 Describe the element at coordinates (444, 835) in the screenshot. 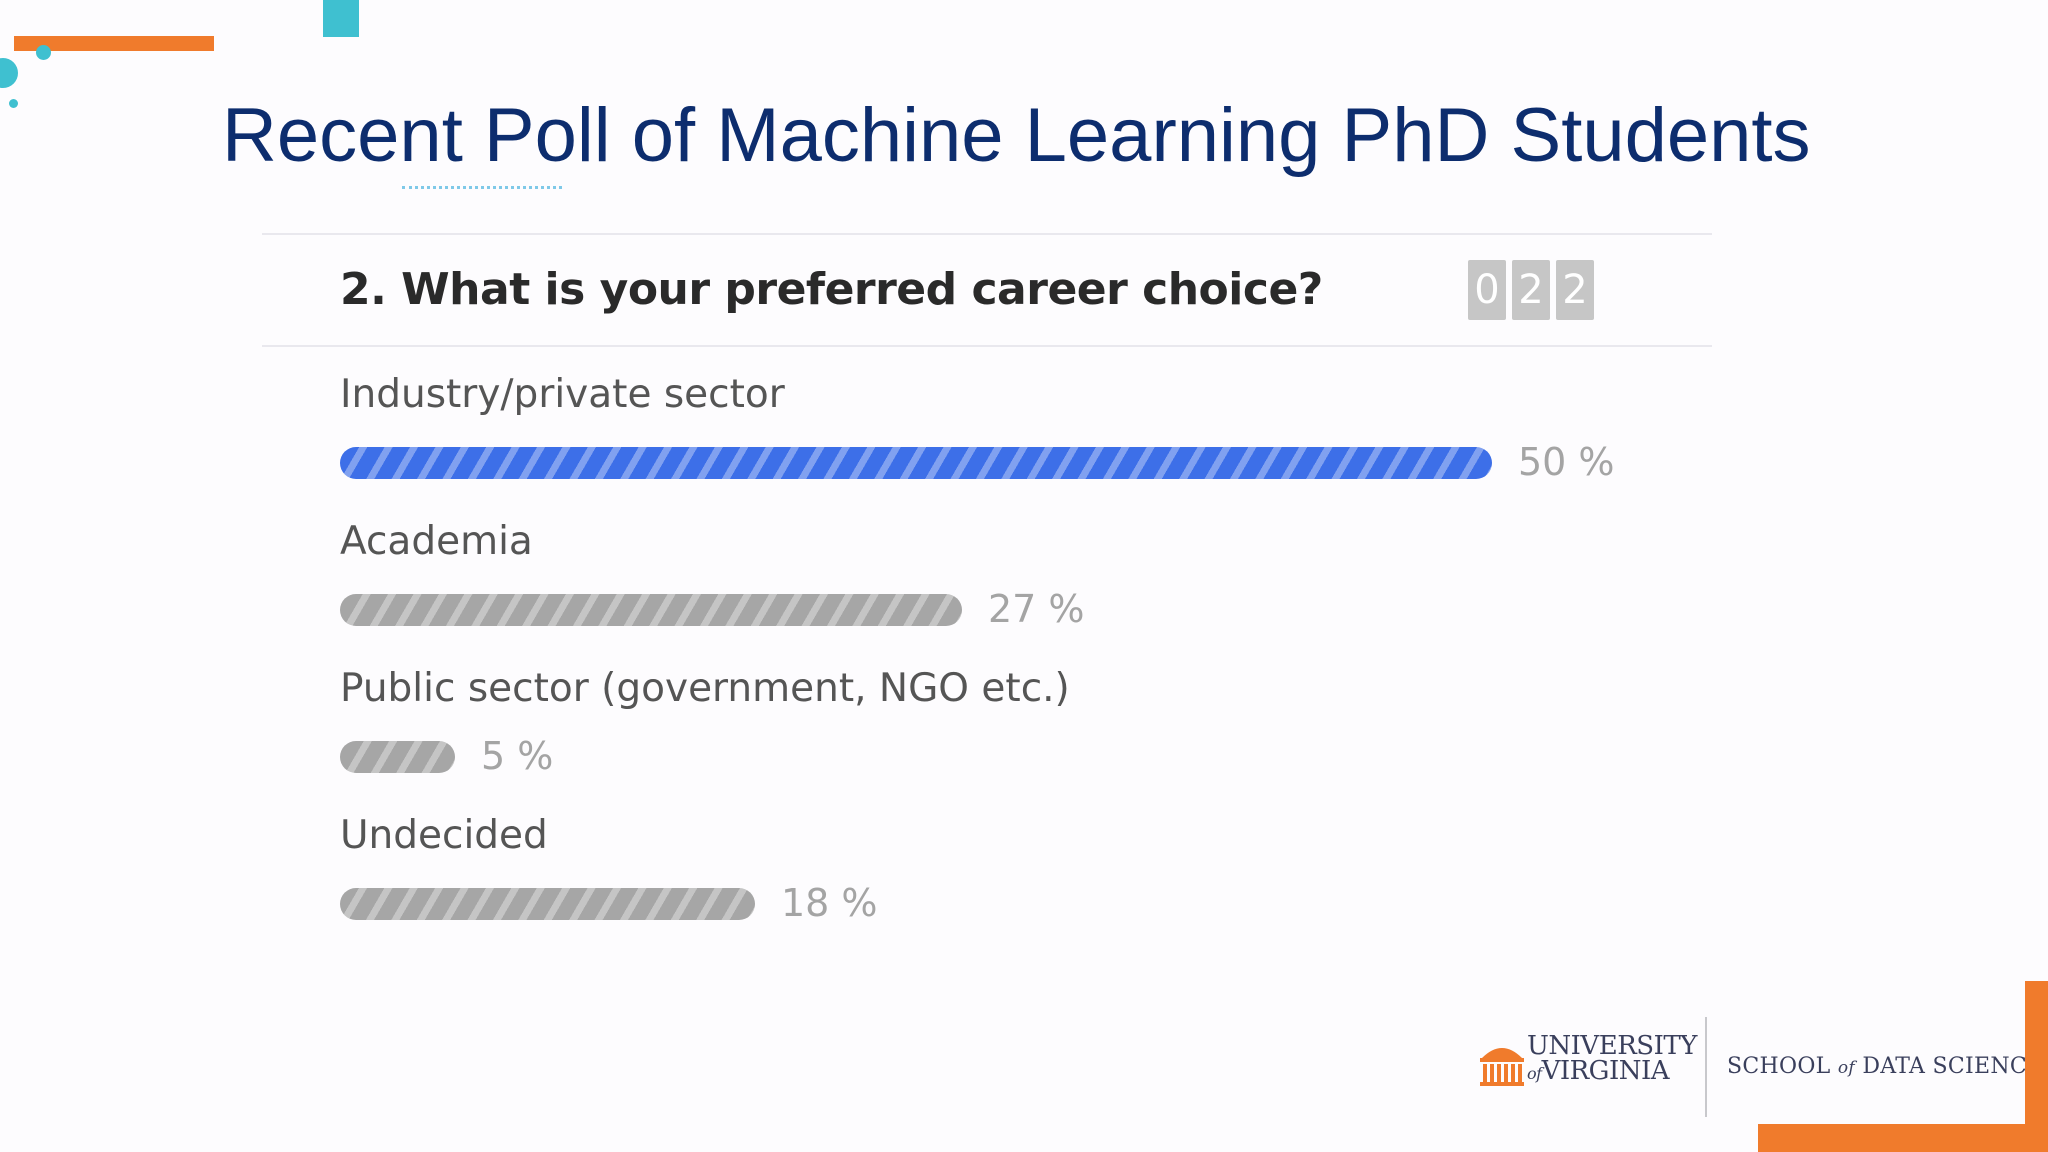

I see `option-label: Undecided` at that location.